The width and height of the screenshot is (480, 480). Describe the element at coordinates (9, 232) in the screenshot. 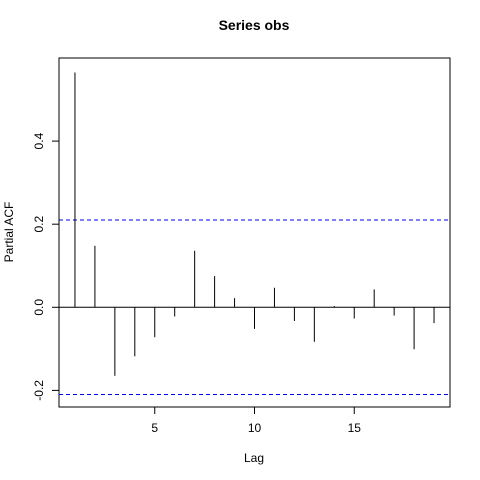

I see `y-axis-label: Partial ACF` at that location.